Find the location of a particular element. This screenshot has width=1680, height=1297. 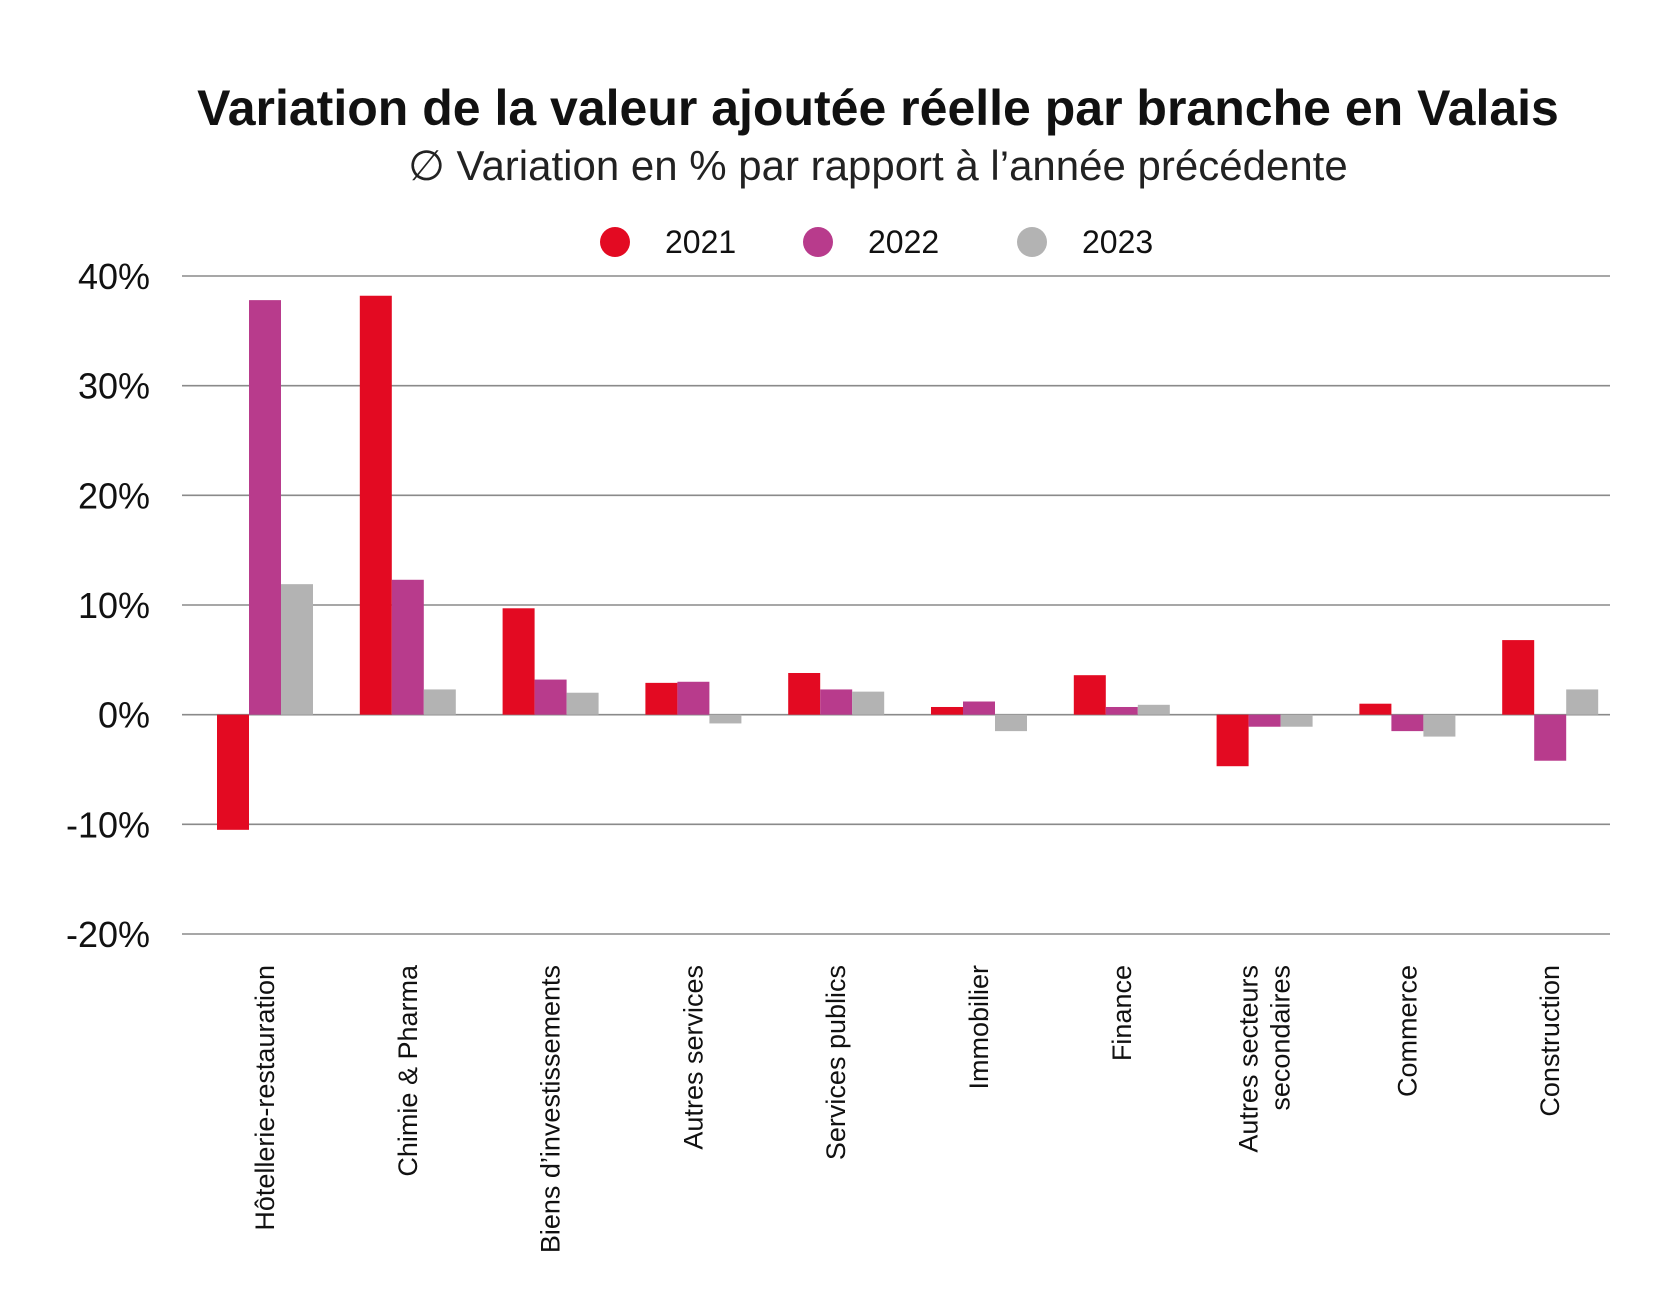

y-tick-label: 30% is located at coordinates (114, 386).